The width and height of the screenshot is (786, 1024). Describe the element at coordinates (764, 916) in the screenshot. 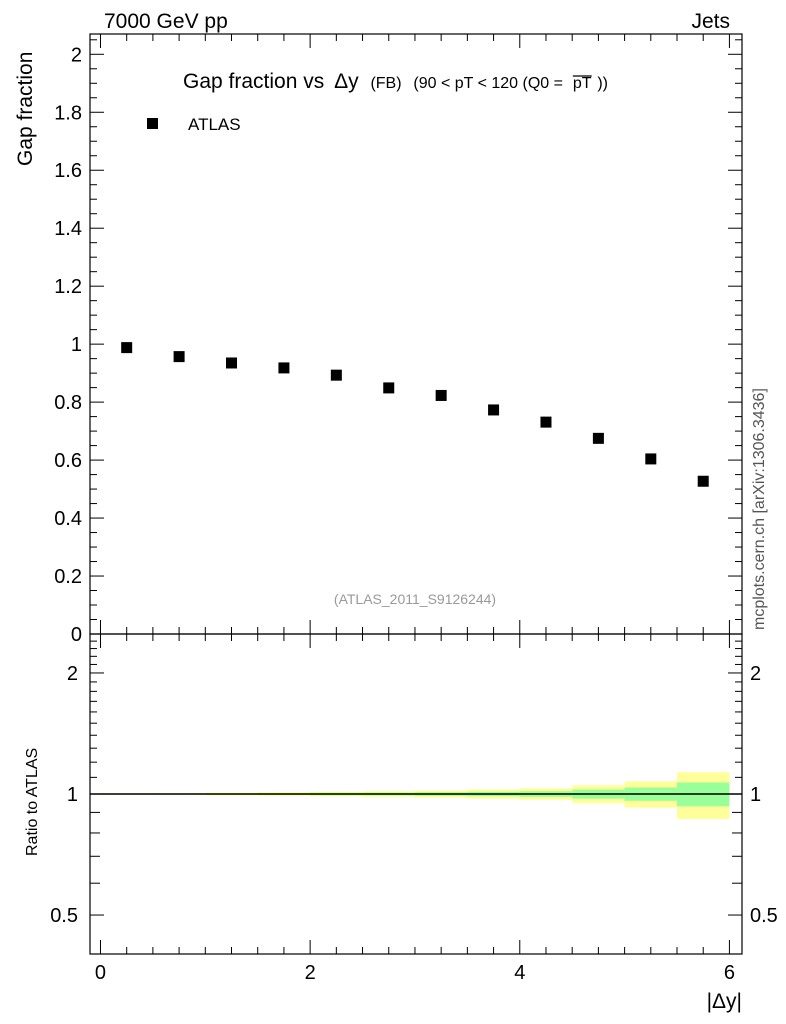

I see `ratio-y-tick-label-right: 0.5` at that location.